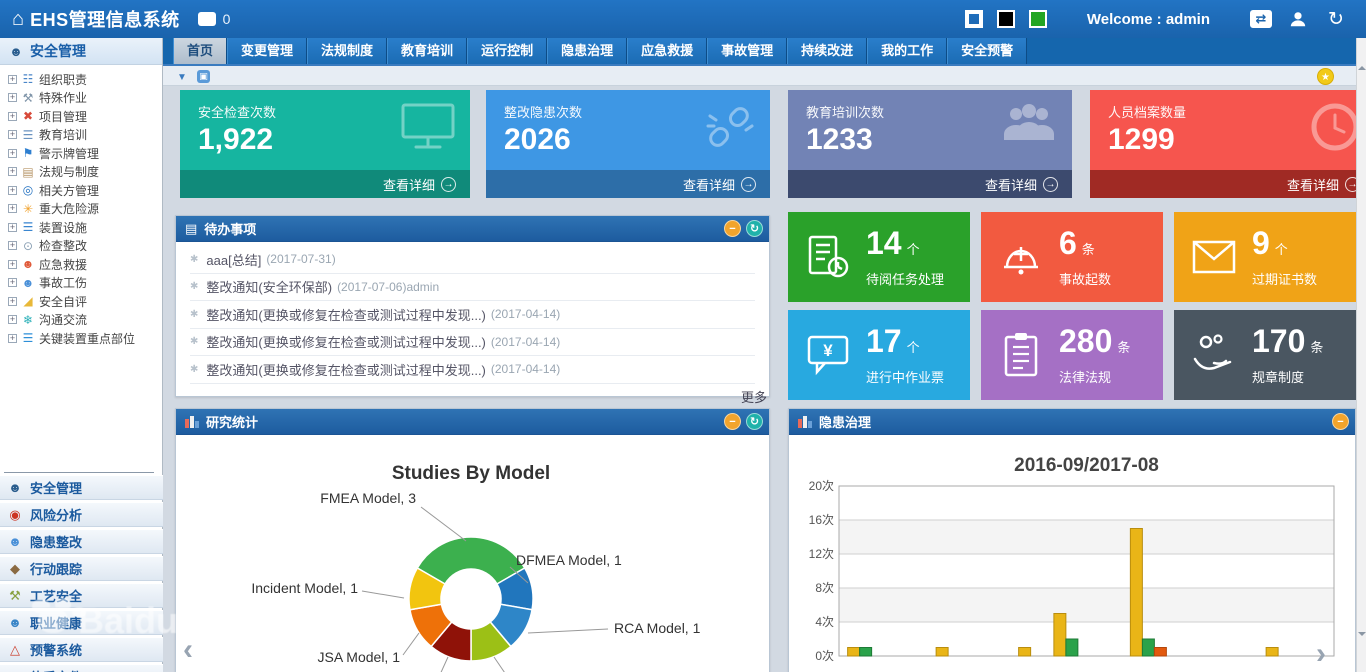 This screenshot has width=1366, height=672. I want to click on sidebar-tree-item-组织职责: + ☷ 组织职责, so click(84, 79).